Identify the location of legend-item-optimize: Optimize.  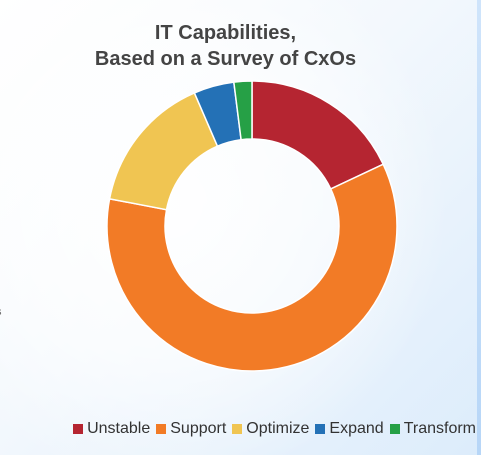
(270, 429).